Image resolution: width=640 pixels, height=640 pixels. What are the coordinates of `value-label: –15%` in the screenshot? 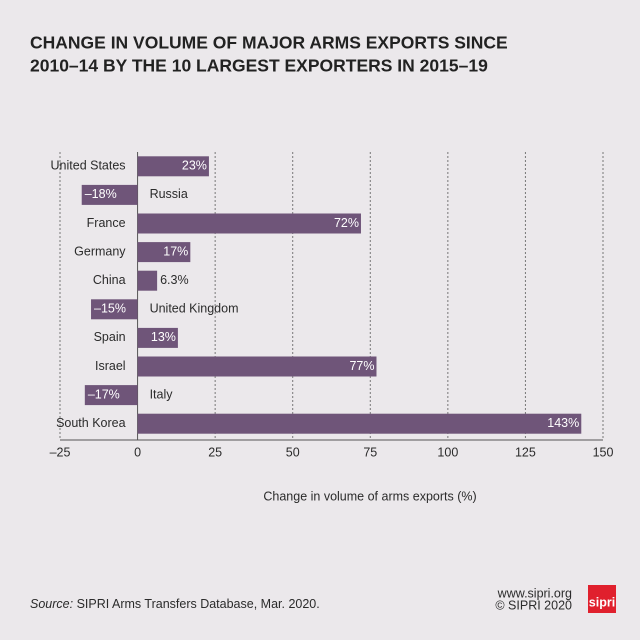 It's located at (110, 309).